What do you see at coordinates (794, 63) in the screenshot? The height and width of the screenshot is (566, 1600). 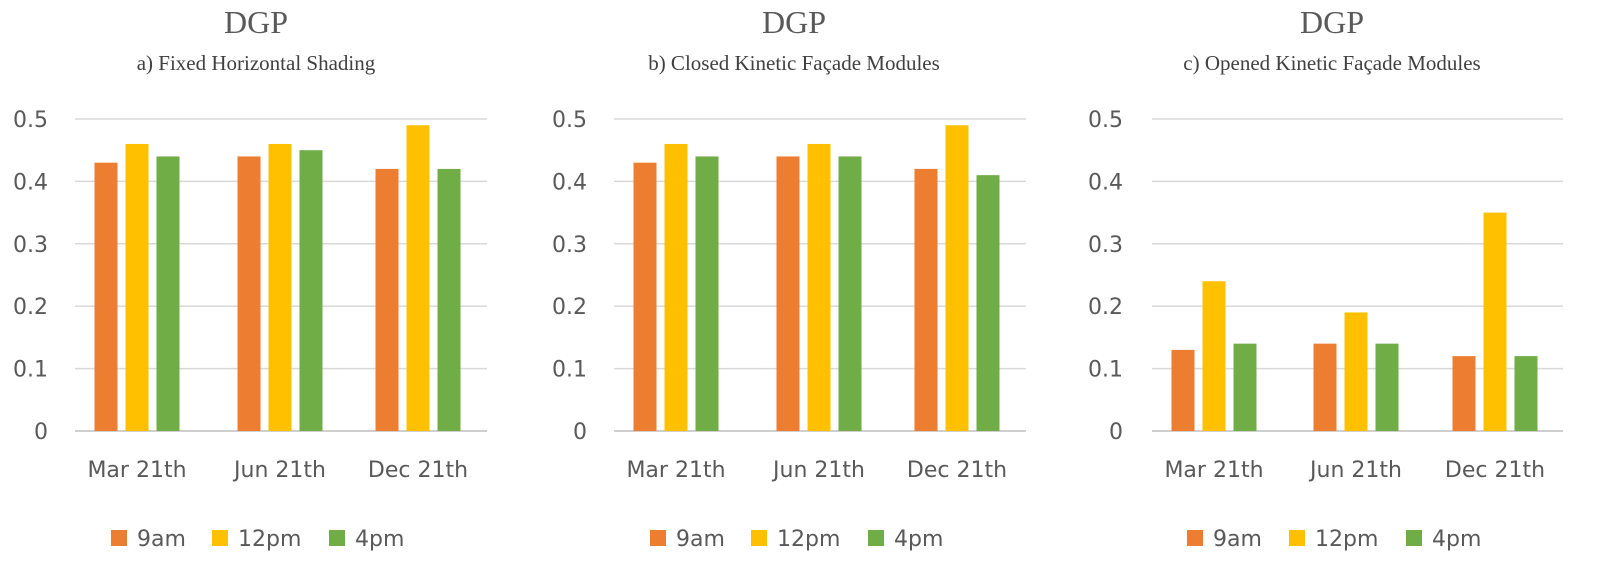 I see `chart-subtitle: b) Closed Kinetic Façade Modules` at bounding box center [794, 63].